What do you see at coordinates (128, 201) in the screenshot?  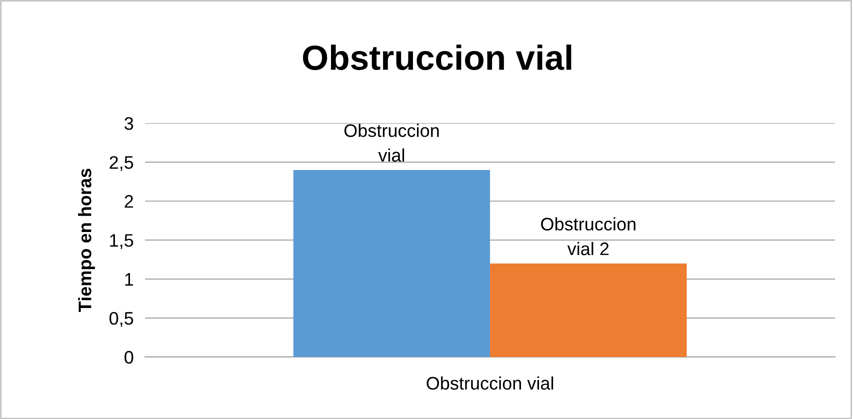 I see `y-tick-label: 2` at bounding box center [128, 201].